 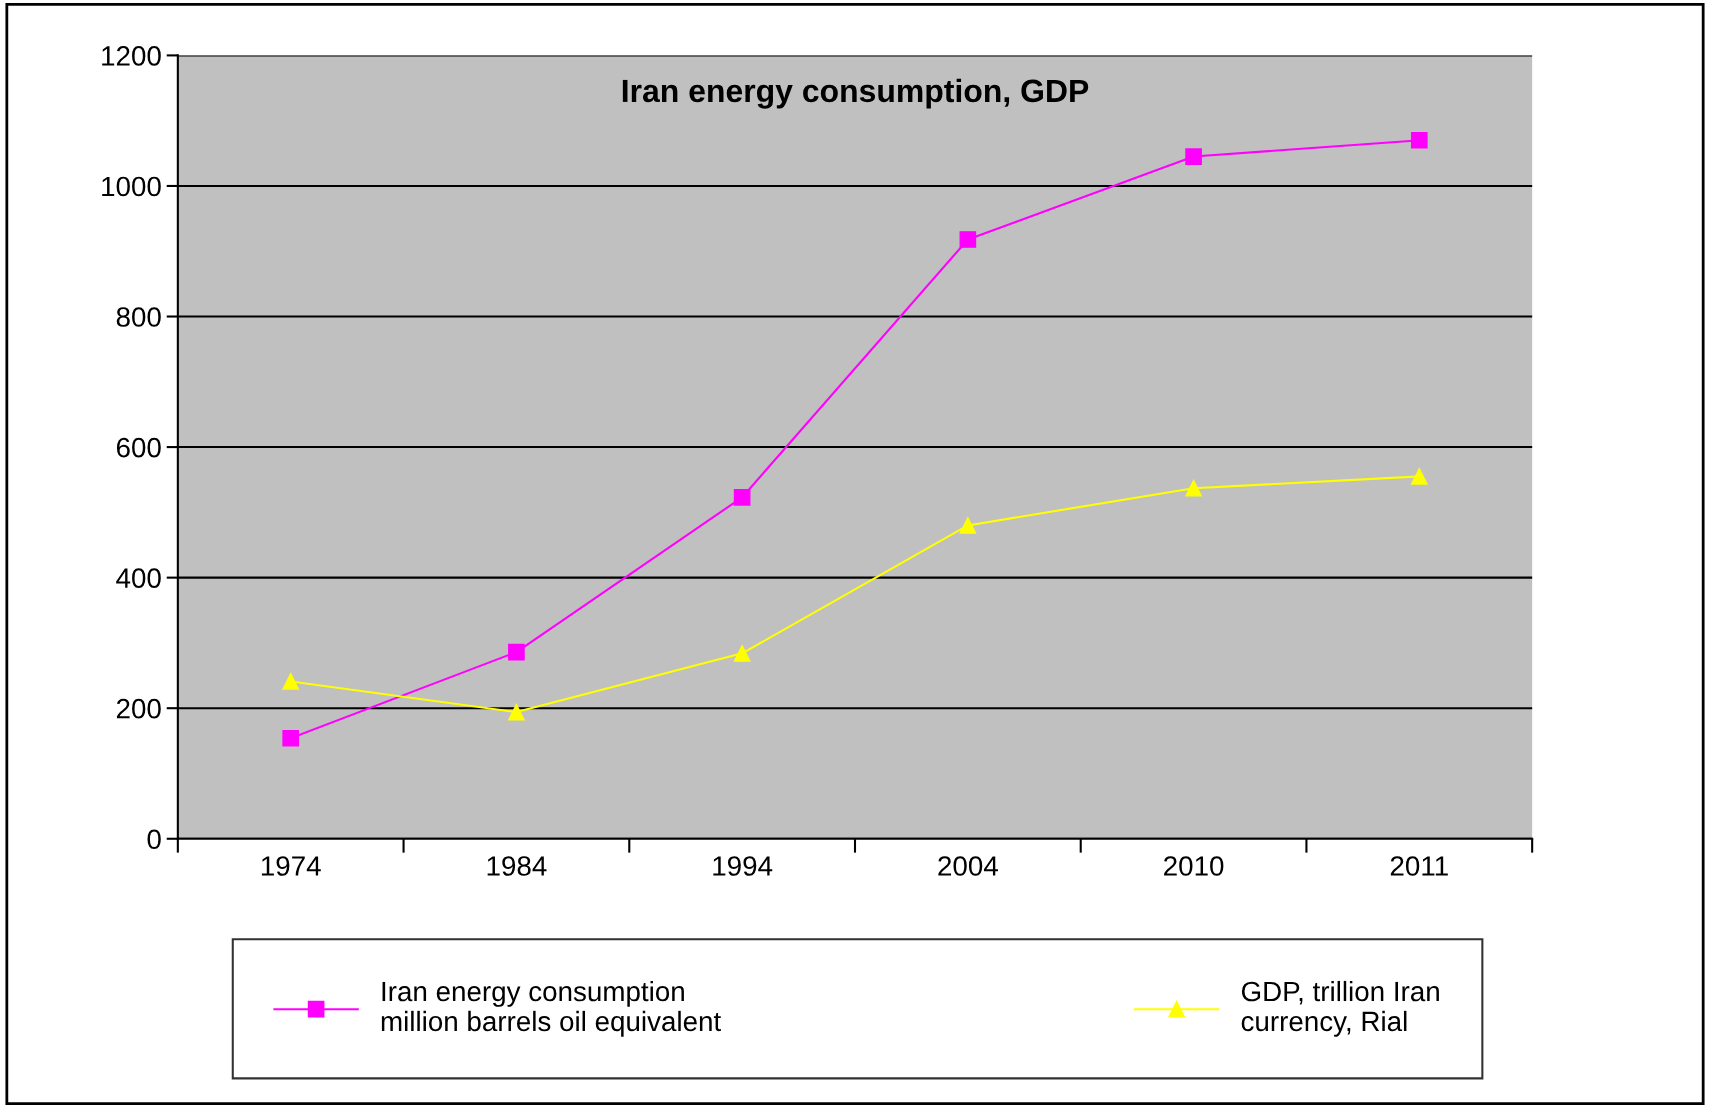 What do you see at coordinates (517, 866) in the screenshot?
I see `x-tick-label: 1984` at bounding box center [517, 866].